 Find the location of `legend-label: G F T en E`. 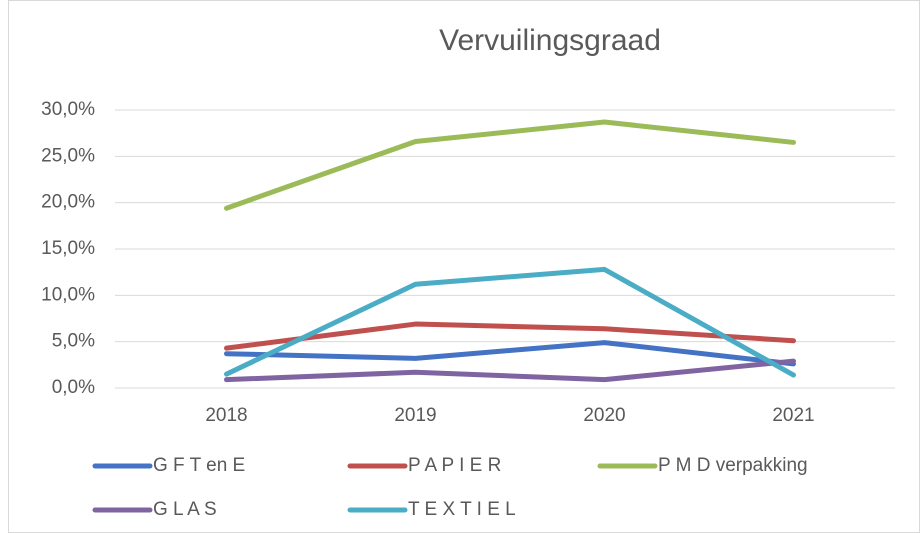

legend-label: G F T en E is located at coordinates (199, 465).